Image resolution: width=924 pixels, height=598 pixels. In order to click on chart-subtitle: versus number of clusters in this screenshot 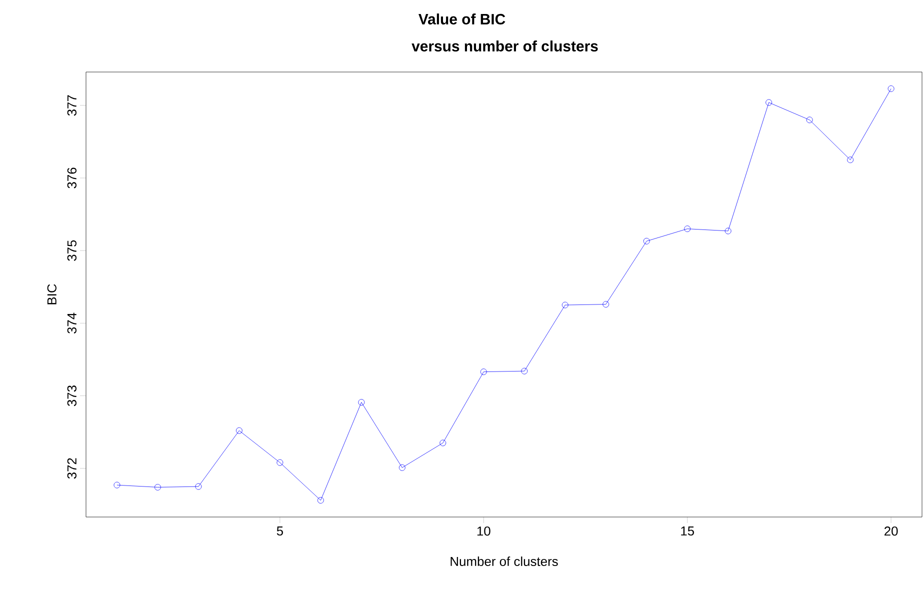, I will do `click(505, 46)`.